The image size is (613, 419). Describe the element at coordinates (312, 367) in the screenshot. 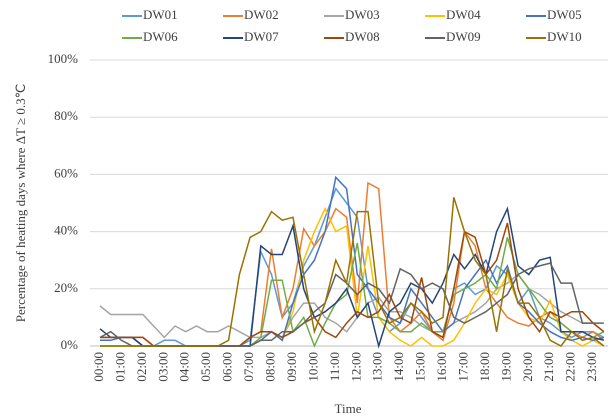

I see `x-tick-label: 10:00` at that location.